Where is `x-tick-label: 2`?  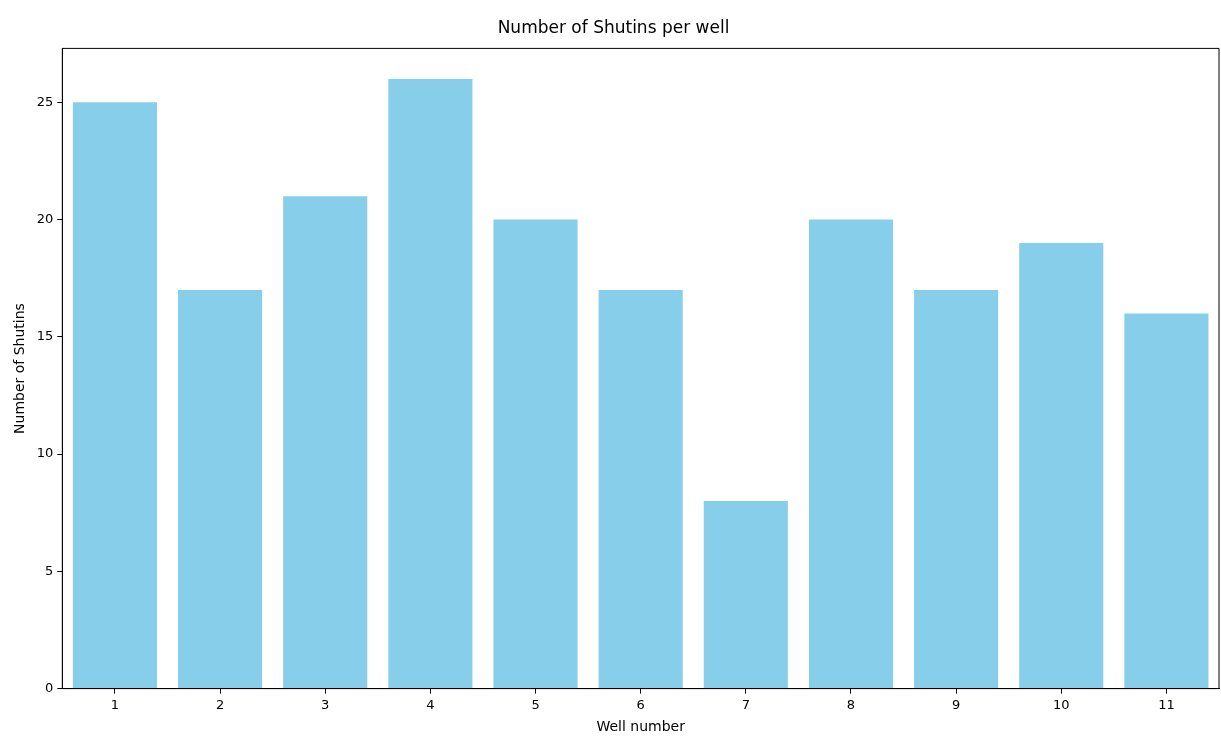
x-tick-label: 2 is located at coordinates (220, 704).